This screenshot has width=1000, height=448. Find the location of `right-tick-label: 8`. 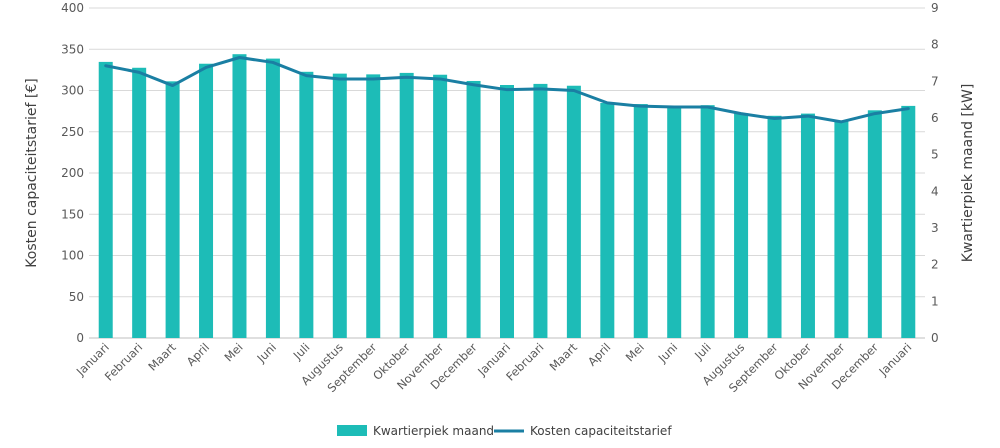

right-tick-label: 8 is located at coordinates (935, 45).